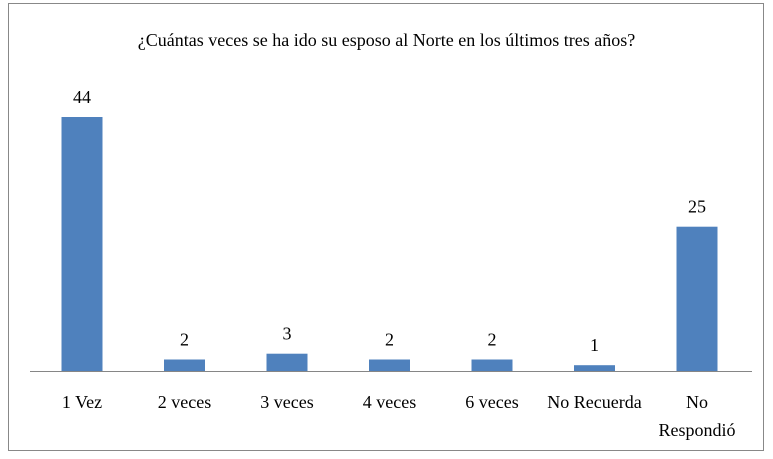  Describe the element at coordinates (386, 1) in the screenshot. I see `top-clip` at that location.